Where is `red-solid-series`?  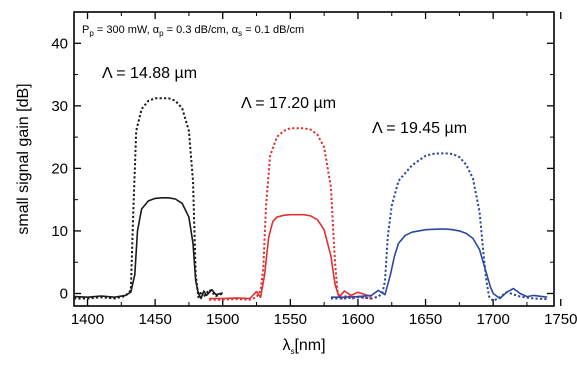
red-solid-series is located at coordinates (290, 256).